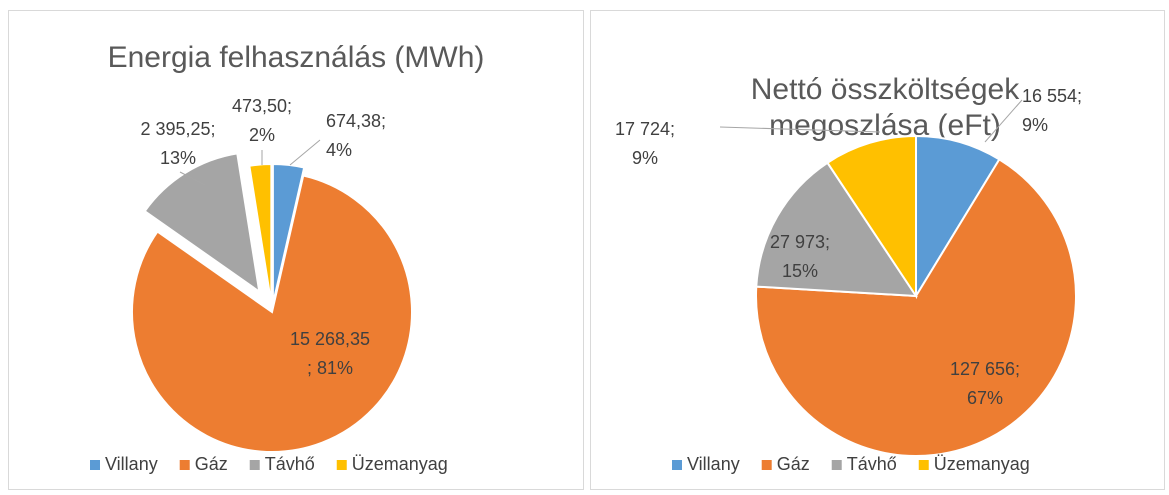  What do you see at coordinates (296, 57) in the screenshot?
I see `chart-title: Energia felhasználás (MWh)` at bounding box center [296, 57].